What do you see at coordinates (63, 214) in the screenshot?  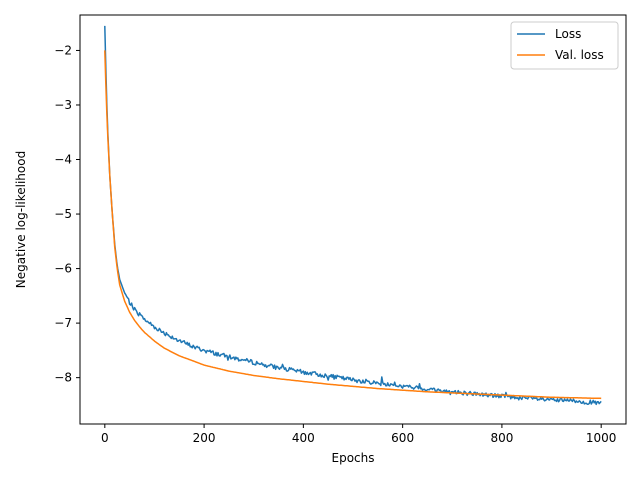 I see `y-tick-label: −5` at bounding box center [63, 214].